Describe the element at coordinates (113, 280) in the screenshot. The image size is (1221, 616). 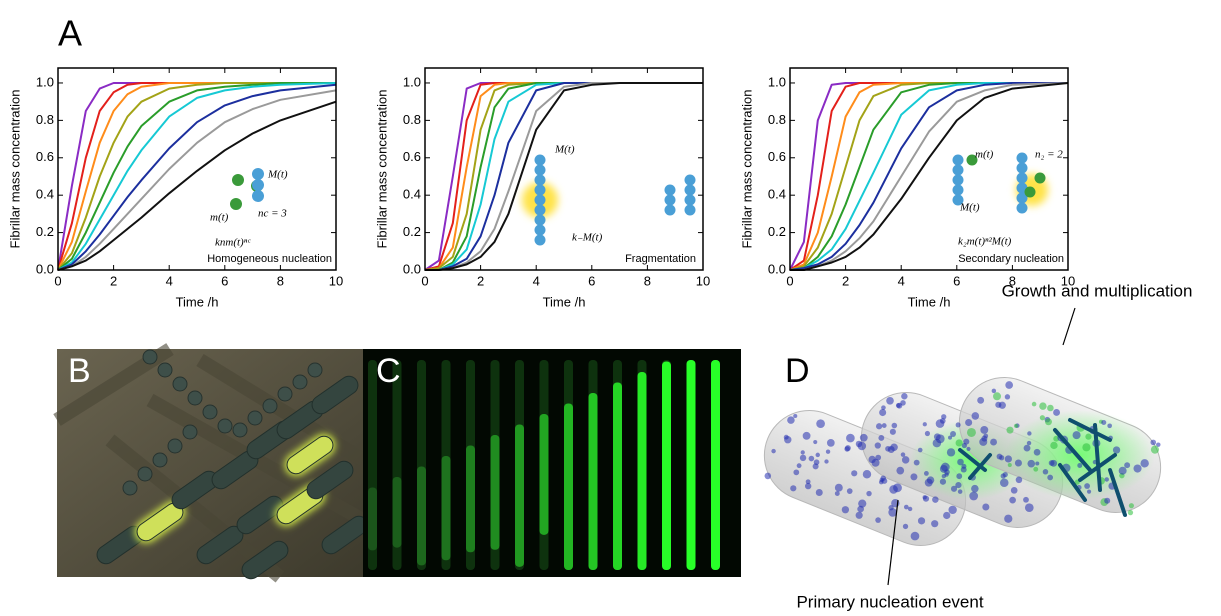
I see `x-tick-label: 2` at that location.